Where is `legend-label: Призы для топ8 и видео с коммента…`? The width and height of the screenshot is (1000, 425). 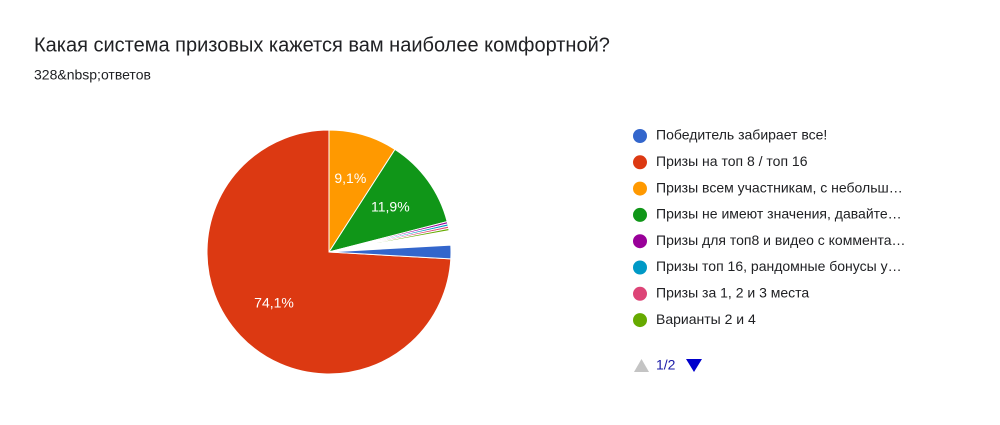 legend-label: Призы для топ8 и видео с коммента… is located at coordinates (781, 240).